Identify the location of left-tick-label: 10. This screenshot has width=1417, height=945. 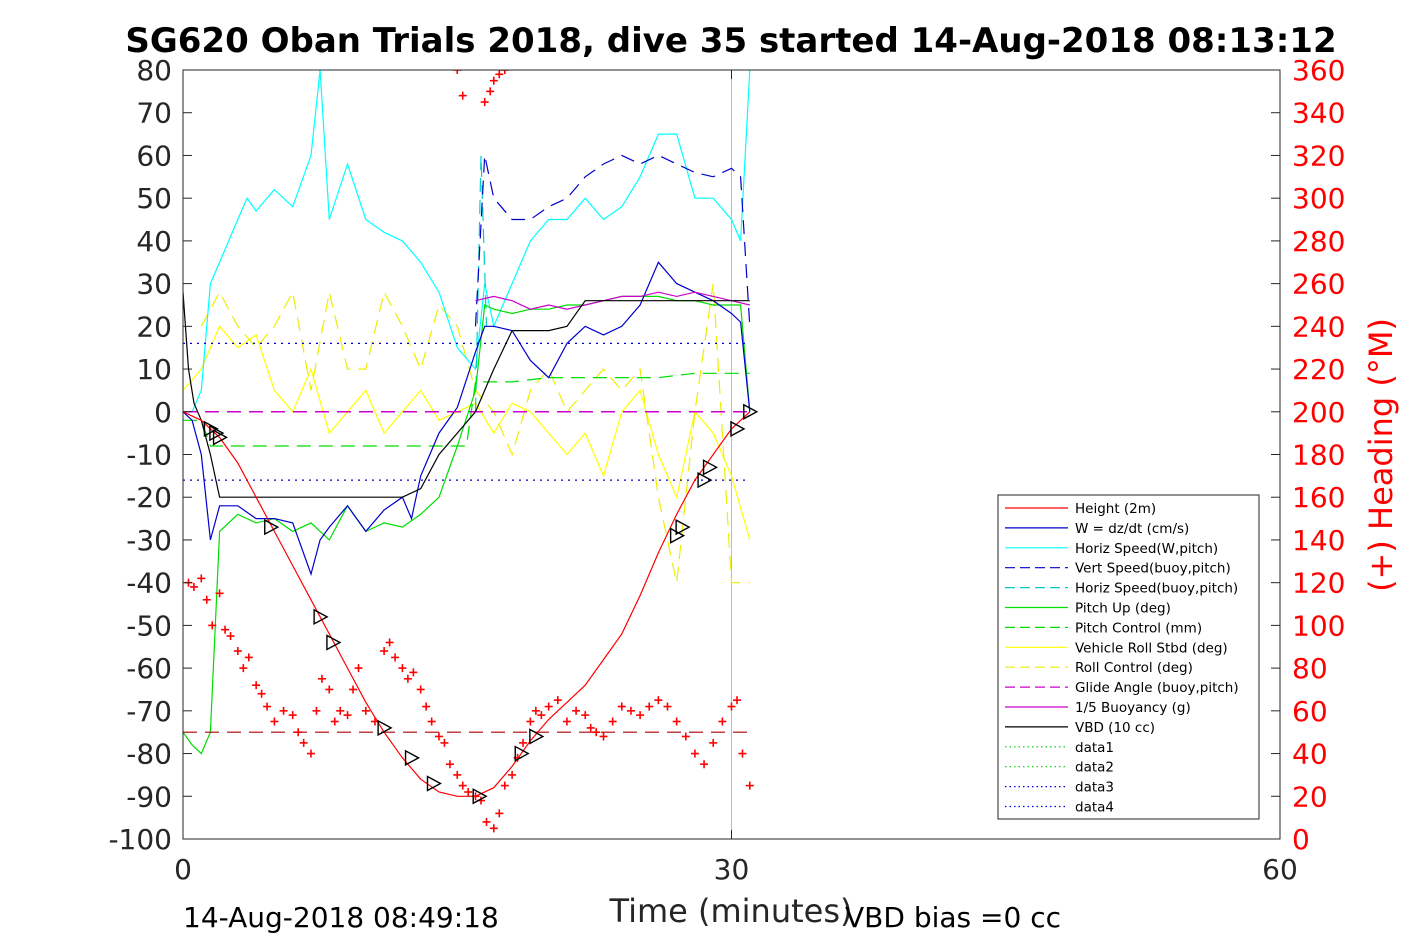
(154, 369).